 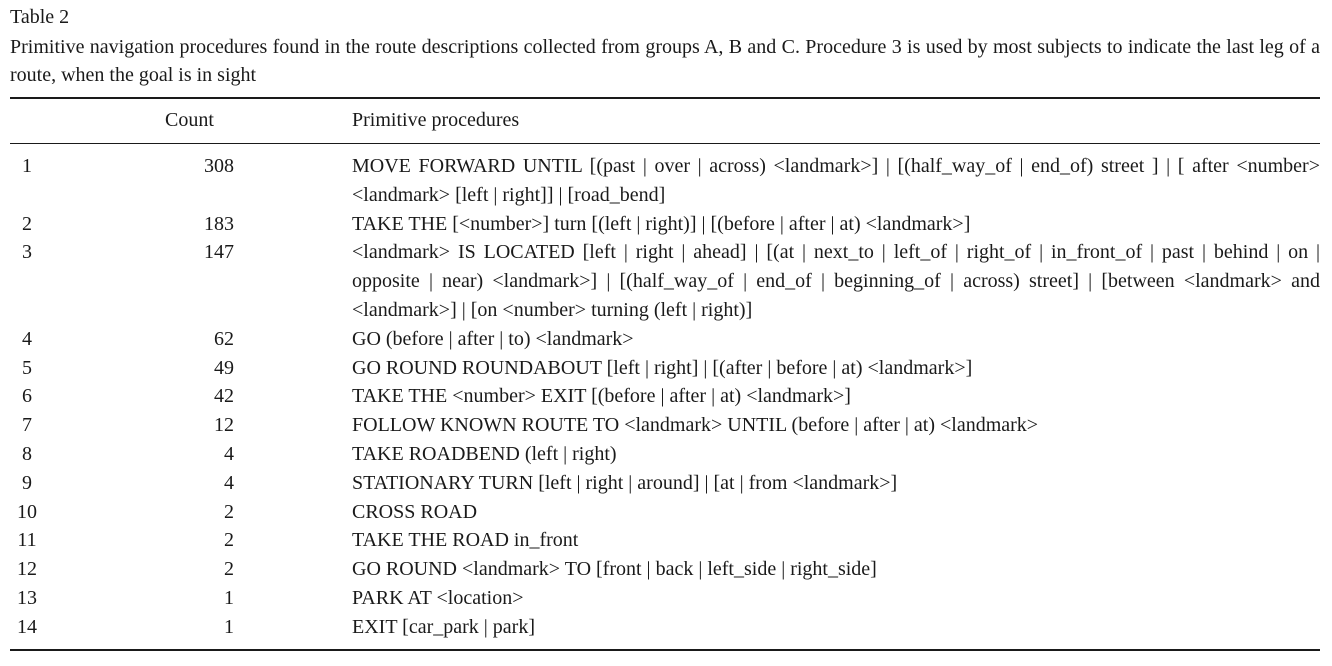 What do you see at coordinates (27, 252) in the screenshot?
I see `row-number: 3` at bounding box center [27, 252].